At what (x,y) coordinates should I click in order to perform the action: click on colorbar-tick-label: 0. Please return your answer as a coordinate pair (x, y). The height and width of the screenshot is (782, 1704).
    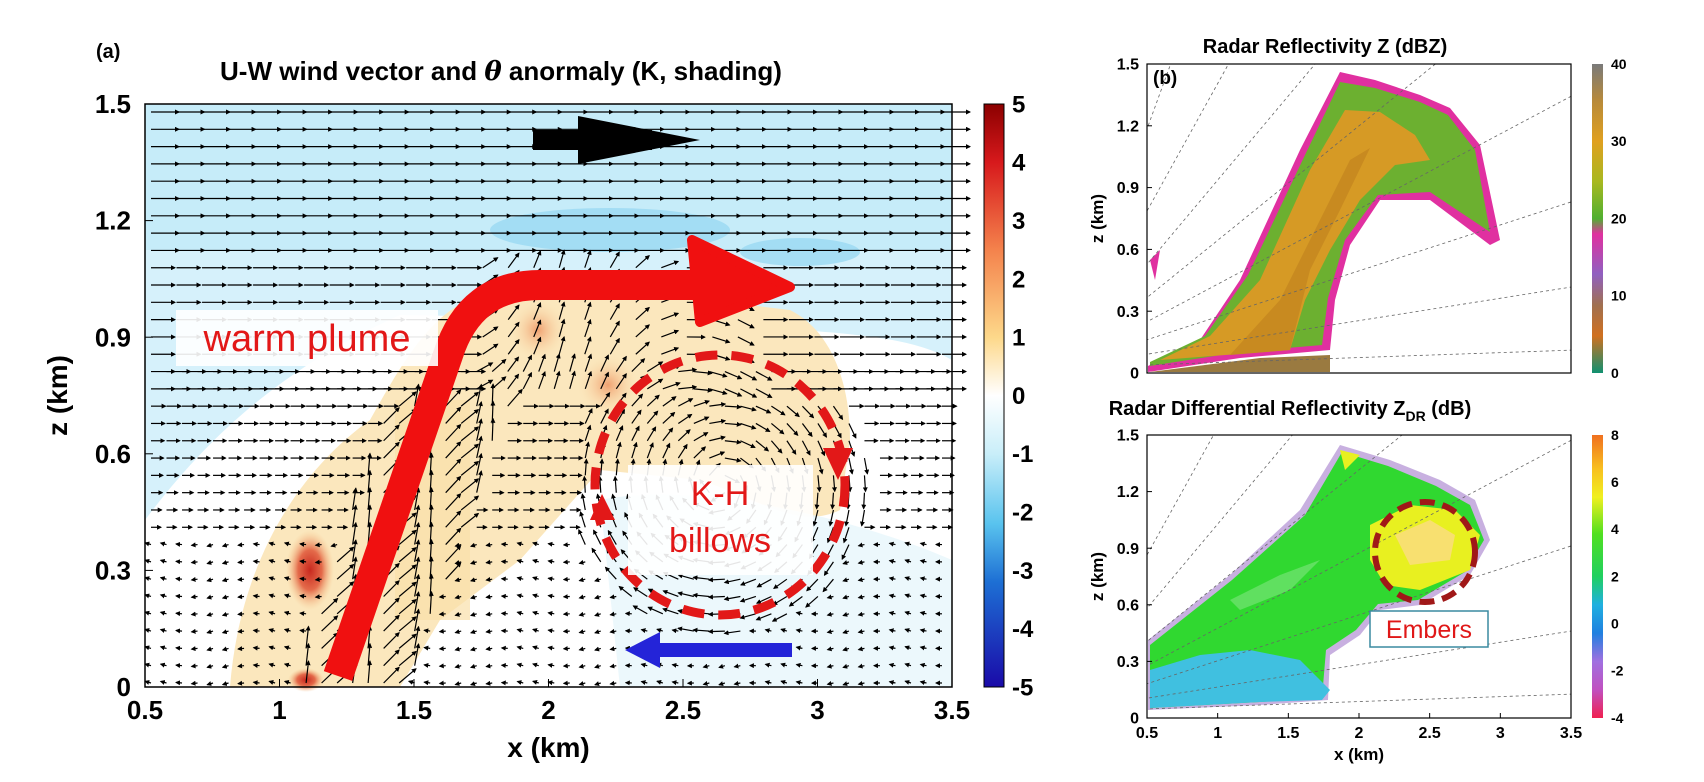
    Looking at the image, I should click on (1615, 624).